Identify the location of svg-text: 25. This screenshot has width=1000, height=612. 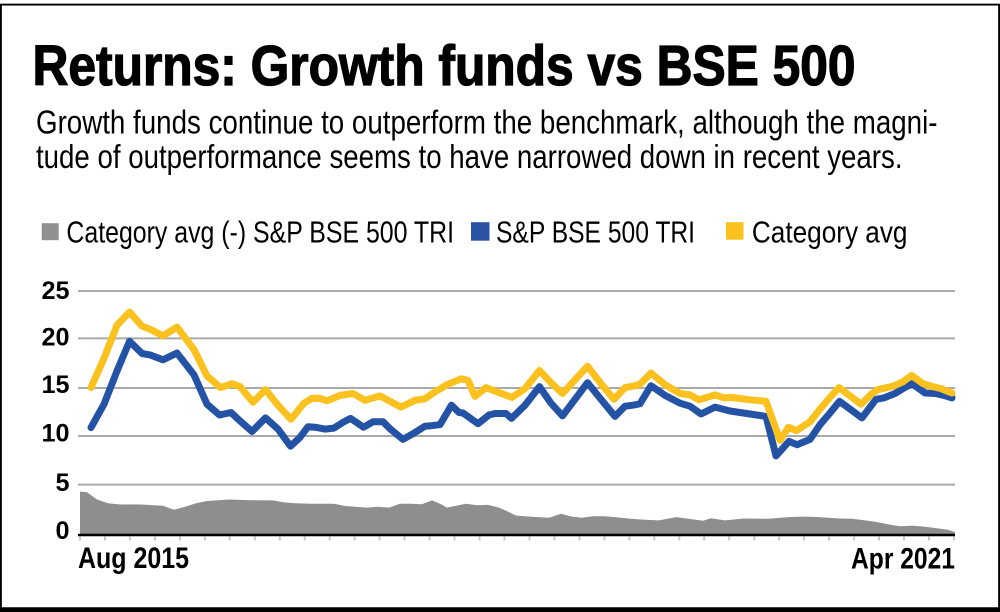
(55, 291).